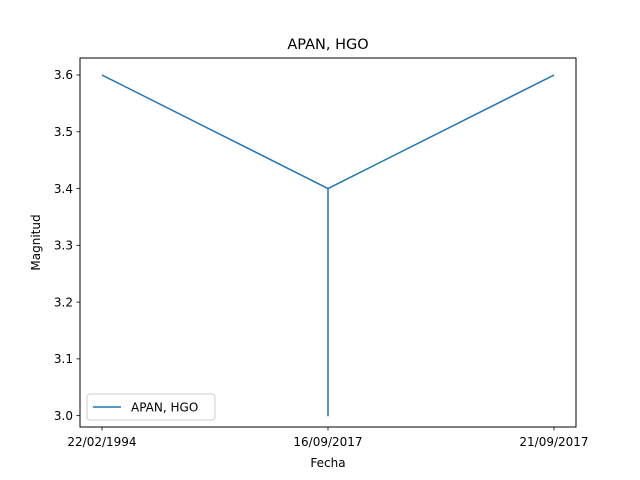 The height and width of the screenshot is (480, 640). I want to click on y-tick-label: 3.6, so click(63, 75).